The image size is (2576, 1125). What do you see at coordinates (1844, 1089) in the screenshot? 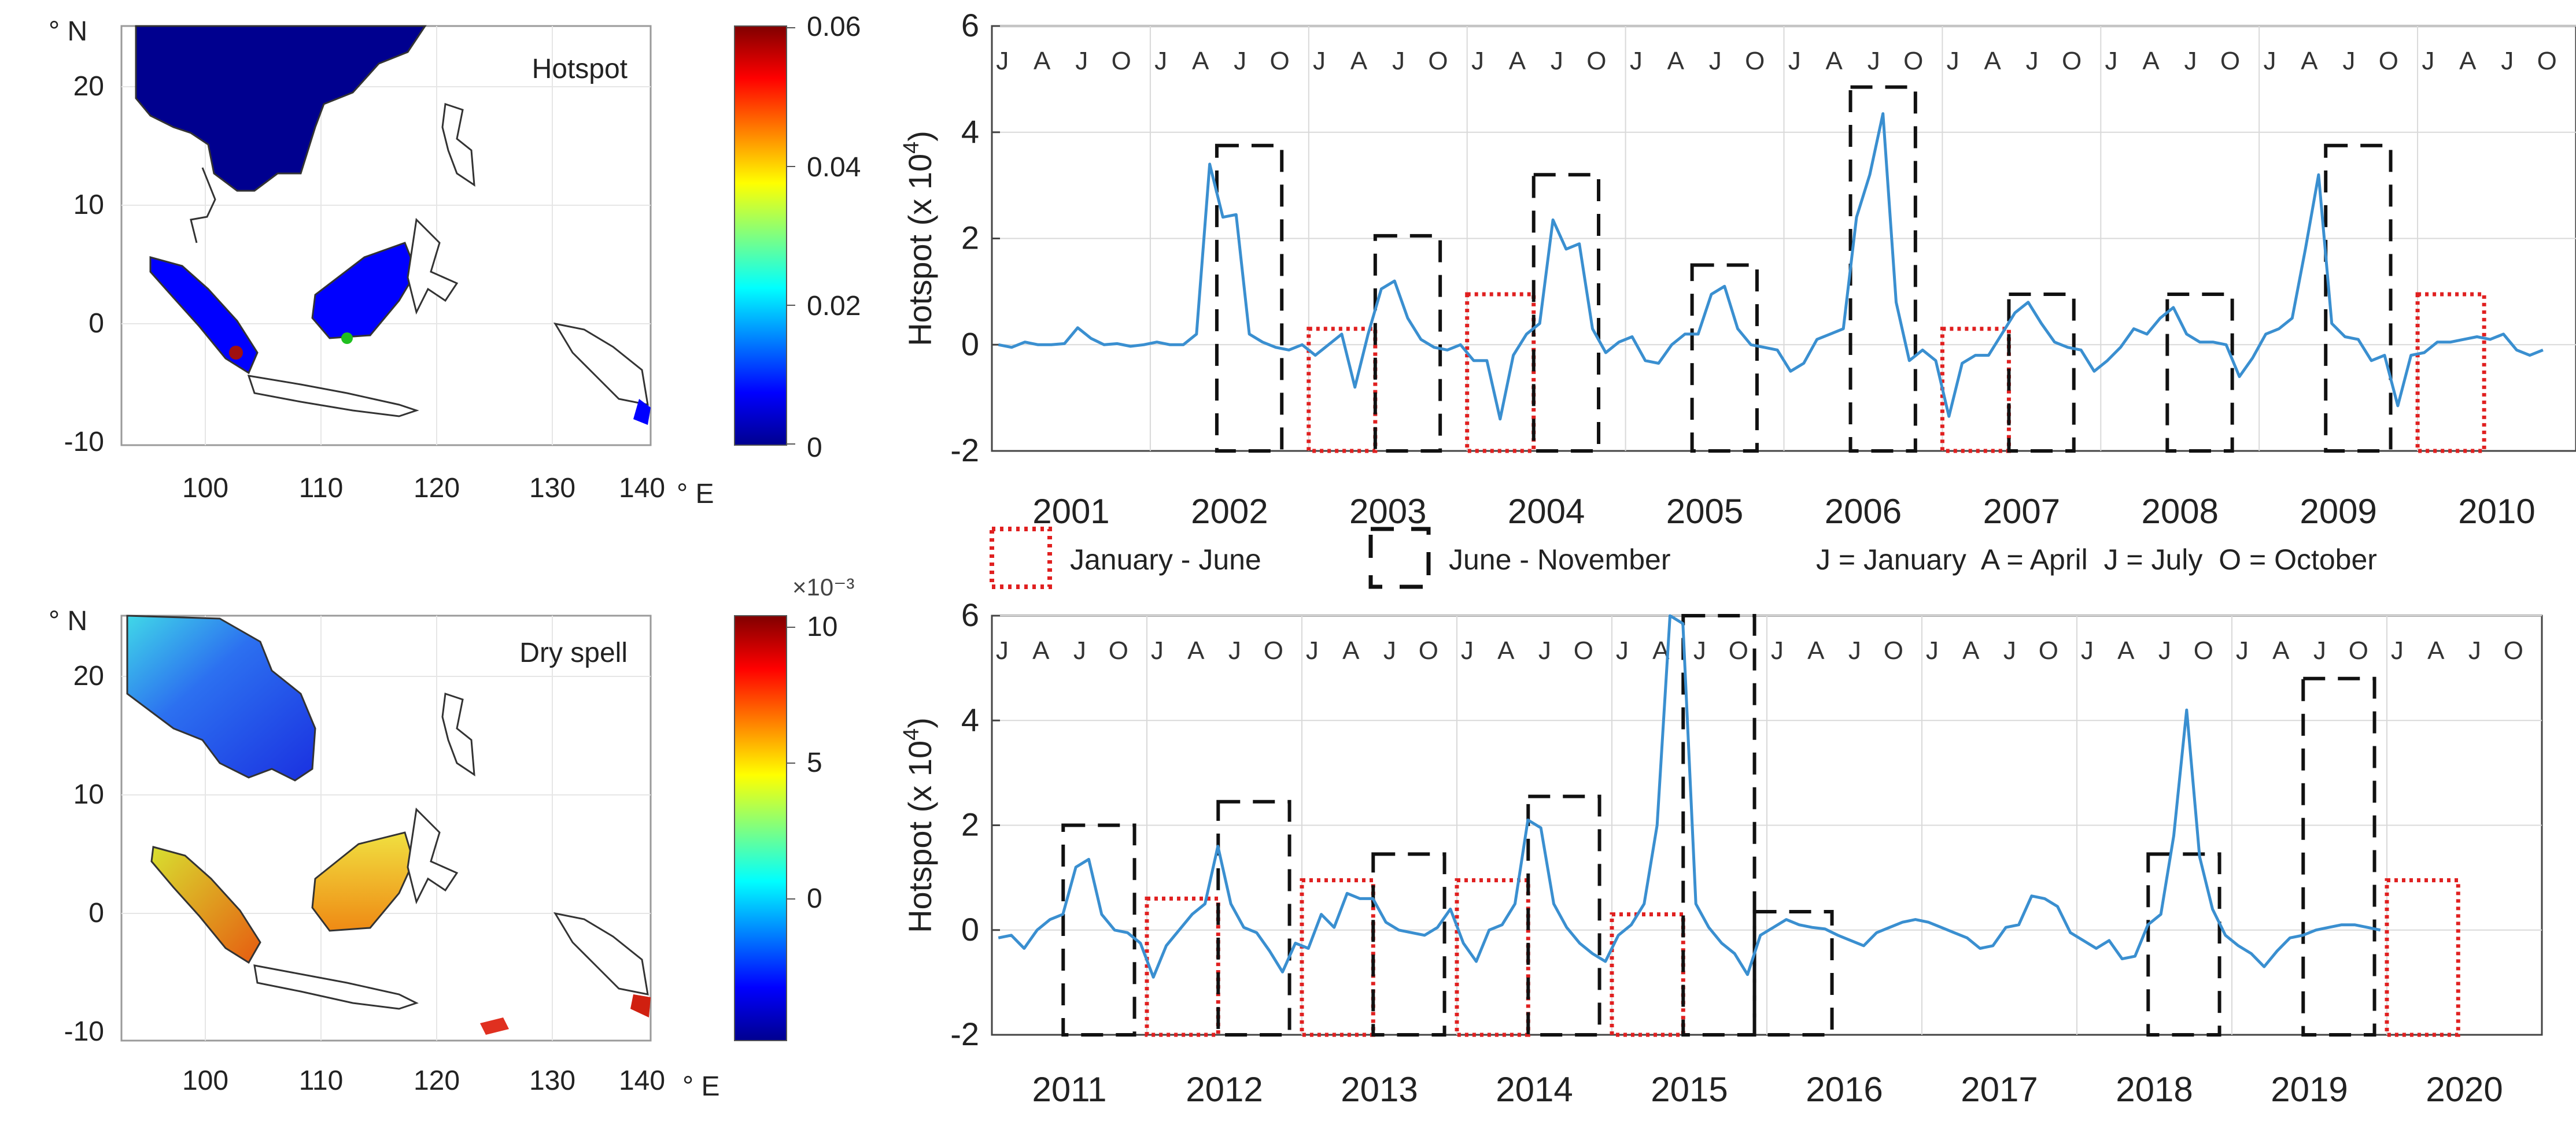
I see `year-label: 2016` at bounding box center [1844, 1089].